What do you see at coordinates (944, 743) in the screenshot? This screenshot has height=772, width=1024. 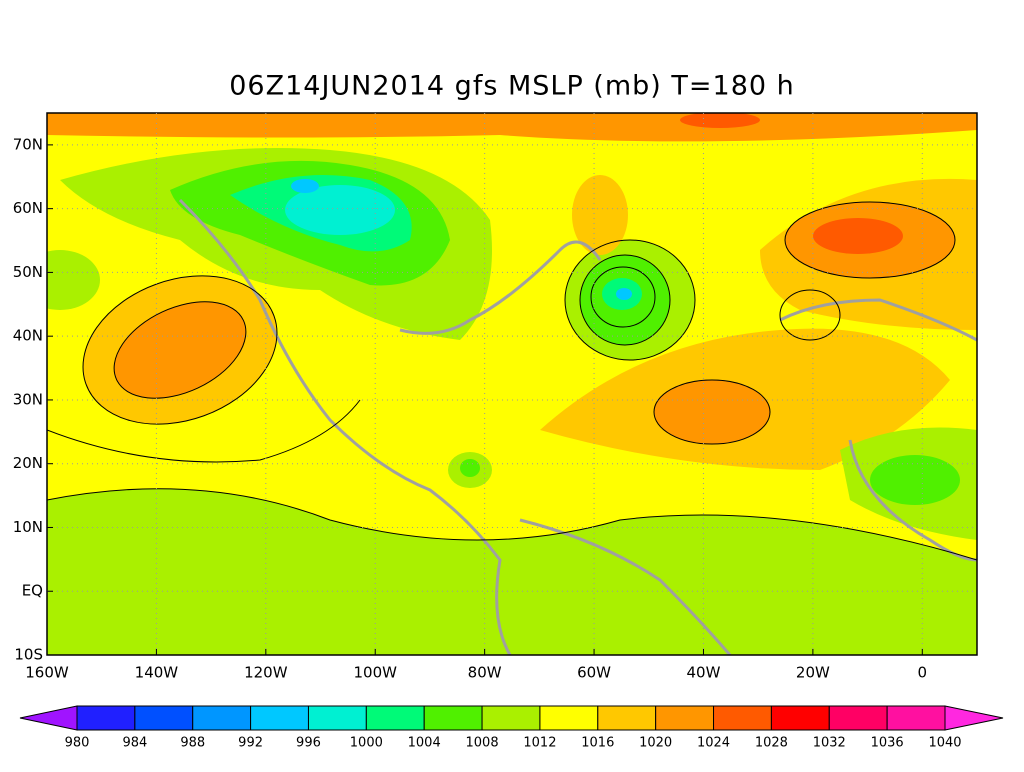 I see `colorbar-label: 1040` at bounding box center [944, 743].